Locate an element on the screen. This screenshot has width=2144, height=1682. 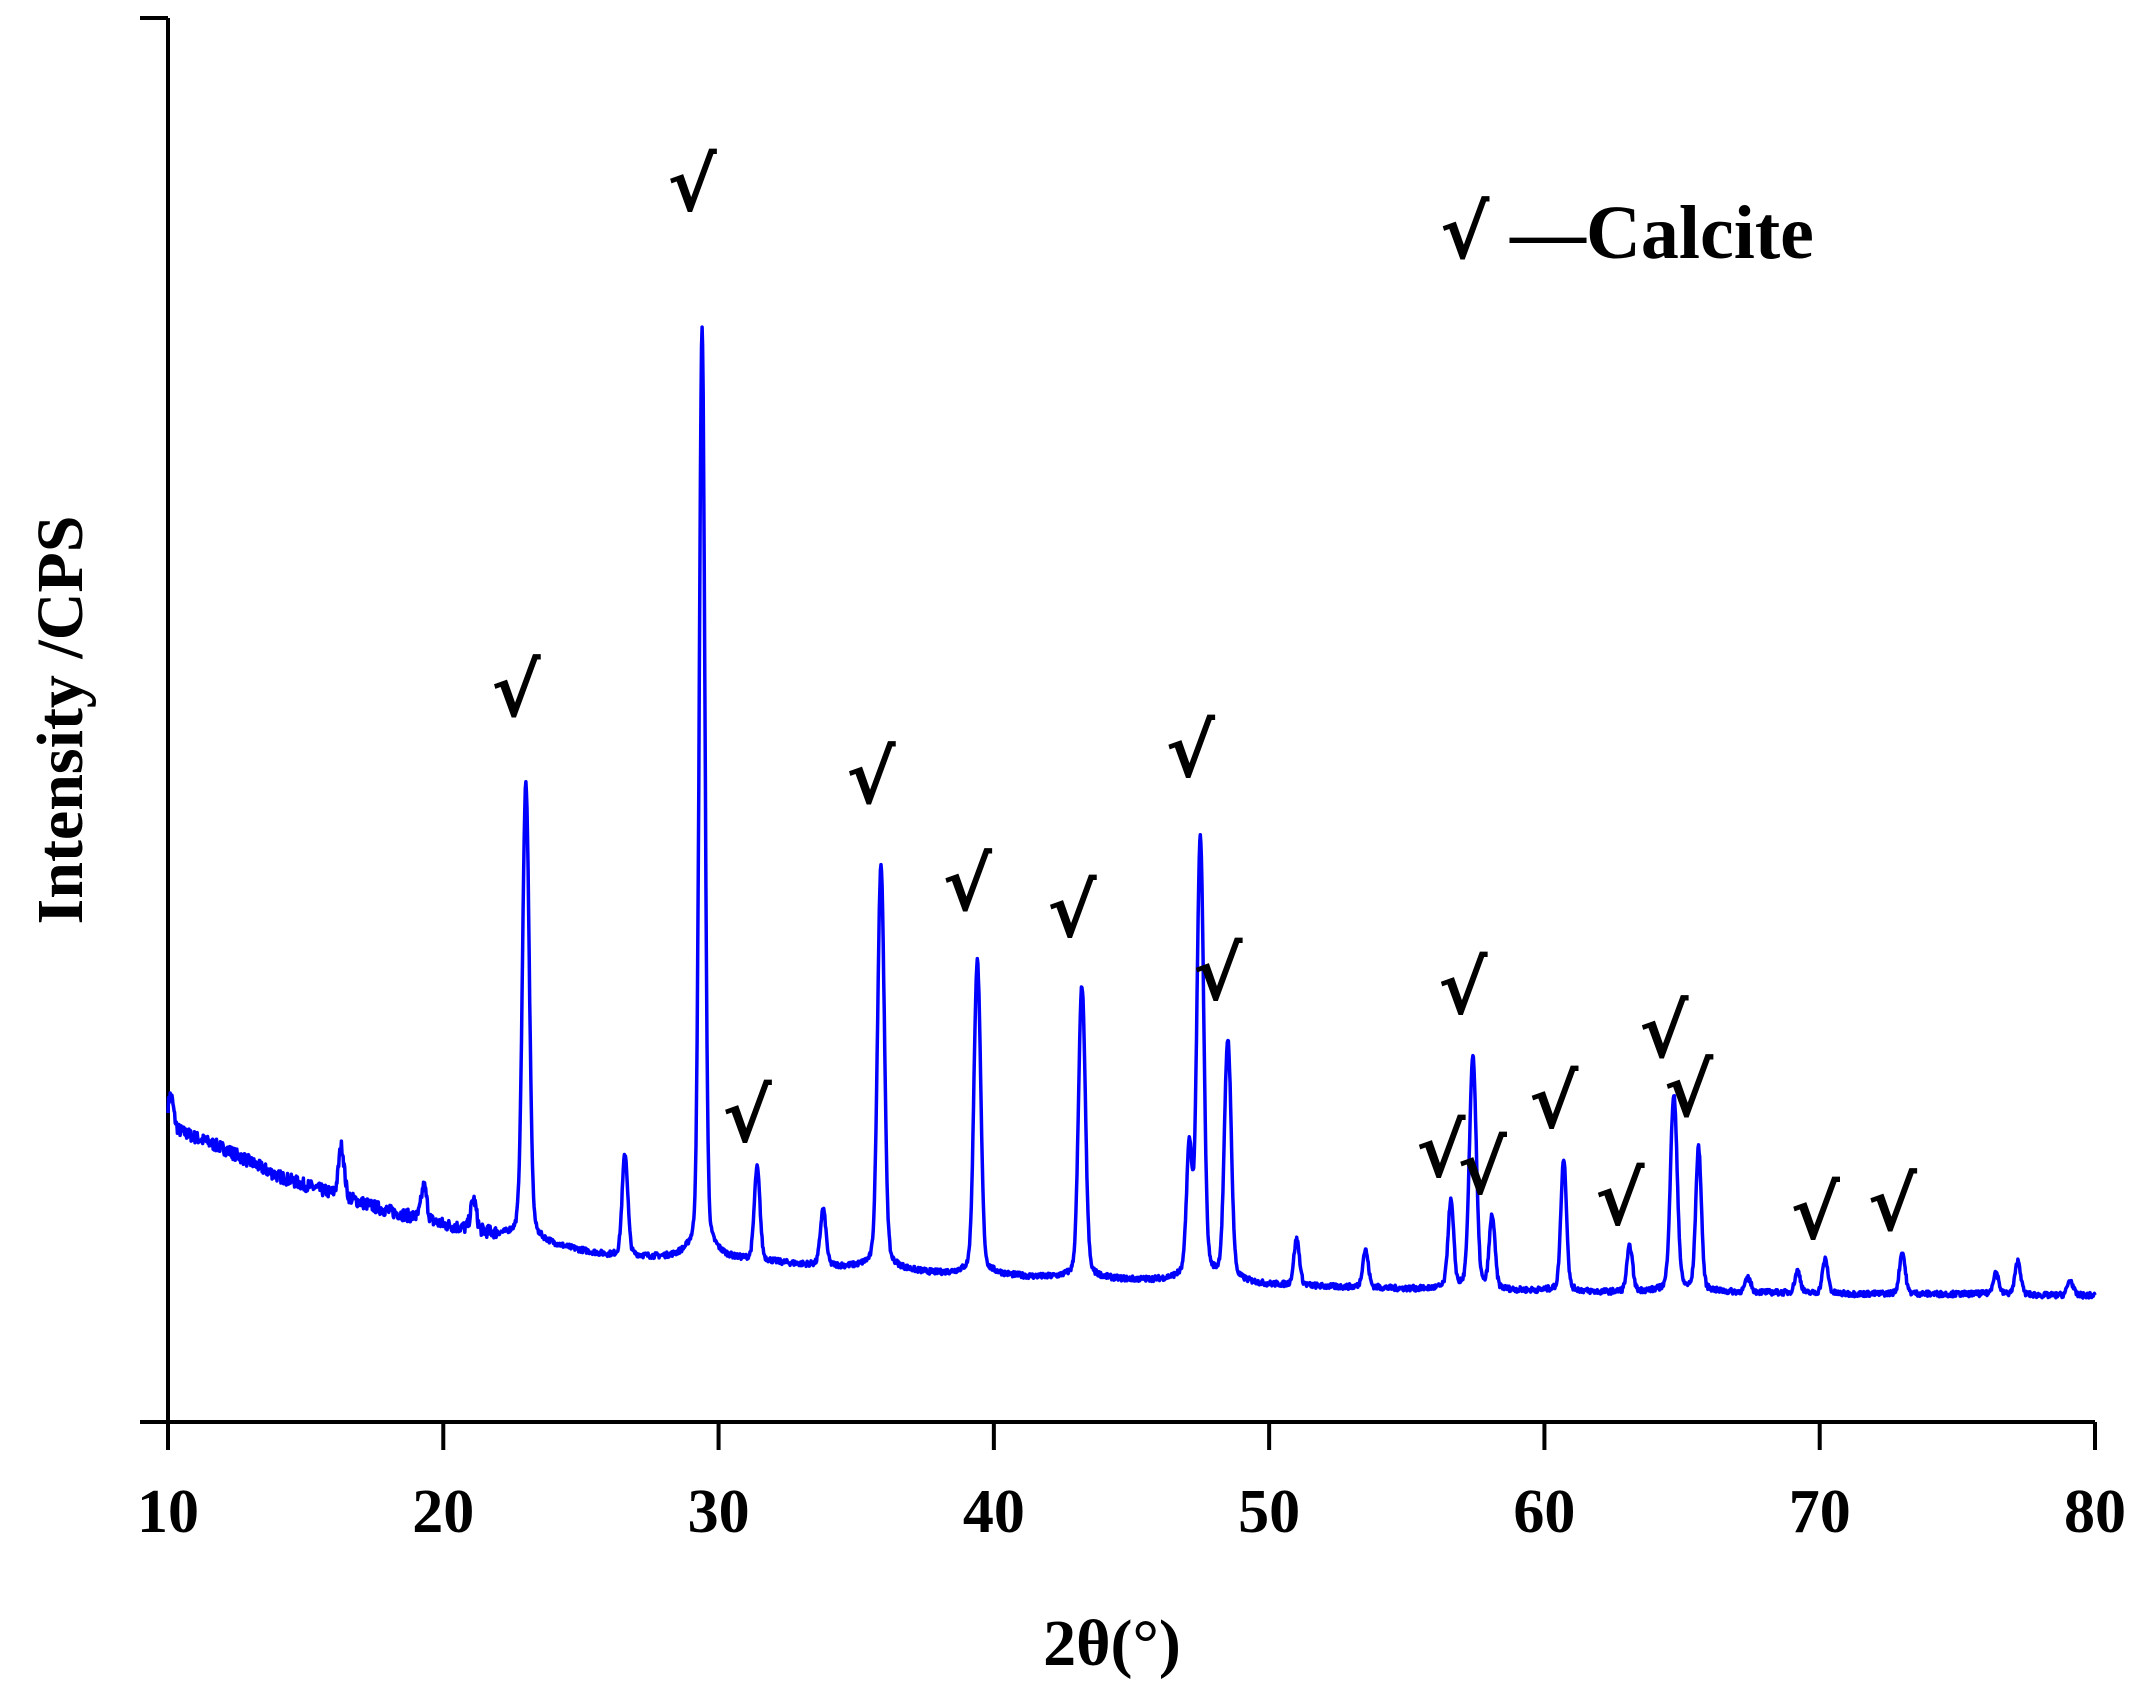
calcite-marker-11: √ is located at coordinates (1554, 1102).